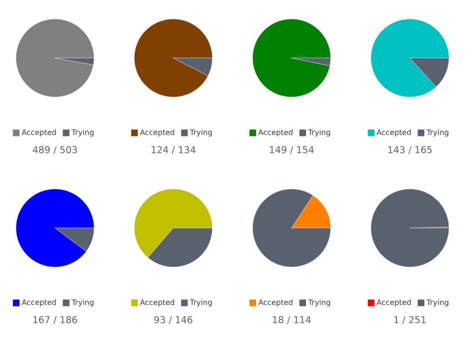  I want to click on text: 18 / 114, so click(292, 320).